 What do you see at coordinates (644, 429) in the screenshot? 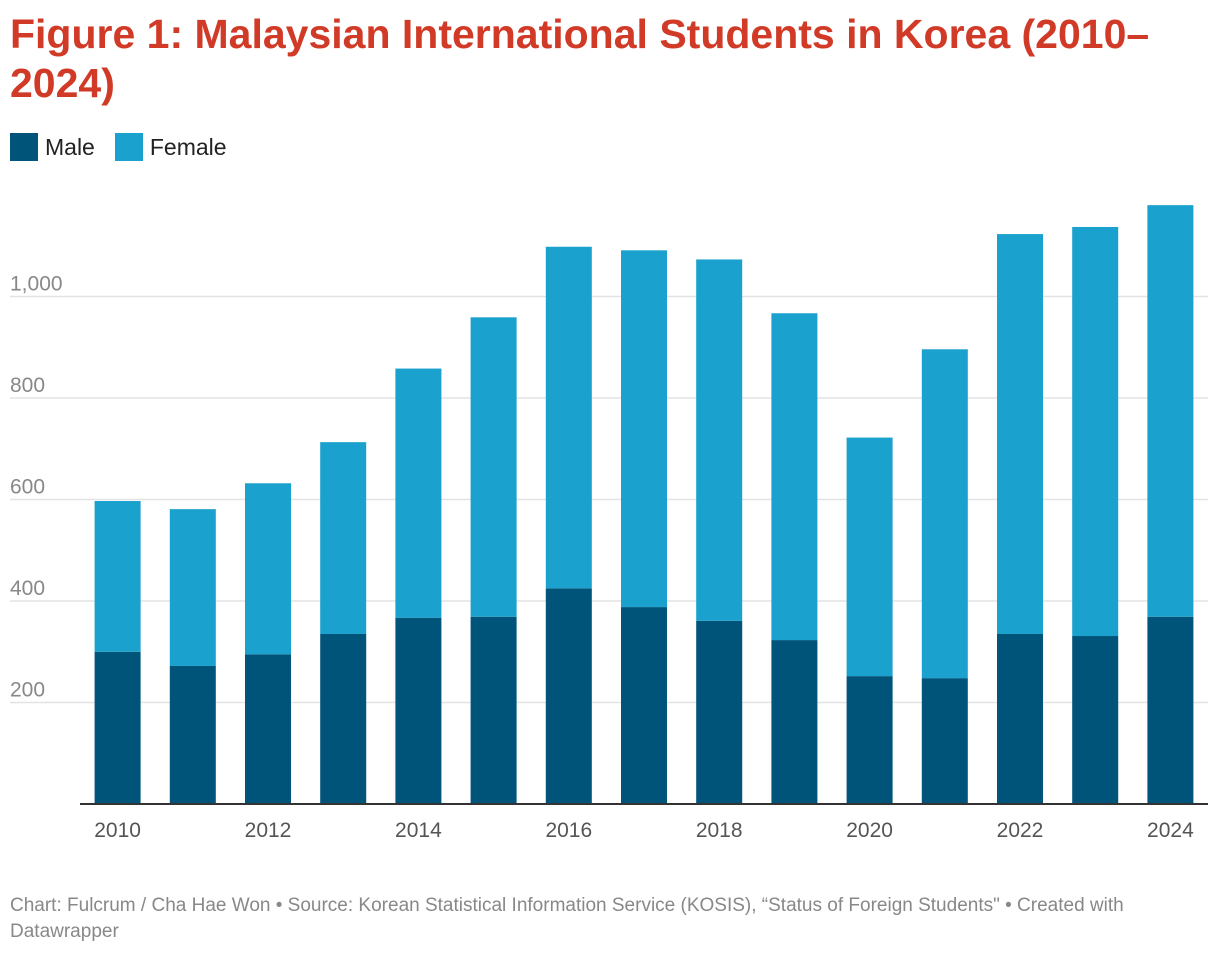
I see `bar-female-2017` at bounding box center [644, 429].